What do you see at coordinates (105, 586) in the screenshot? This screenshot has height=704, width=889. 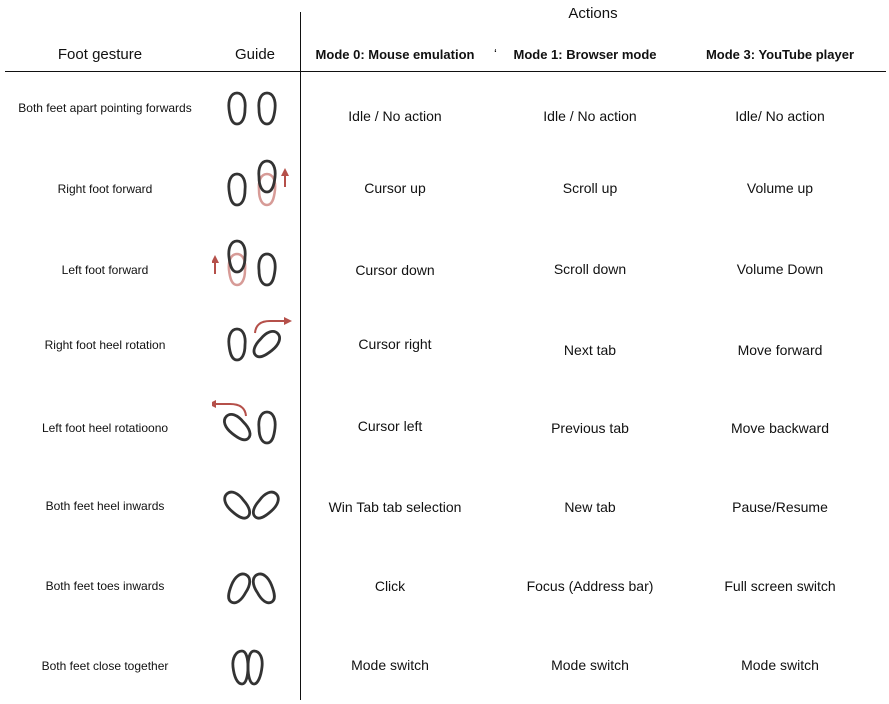 I see `gesture-label: Both feet toes inwards` at bounding box center [105, 586].